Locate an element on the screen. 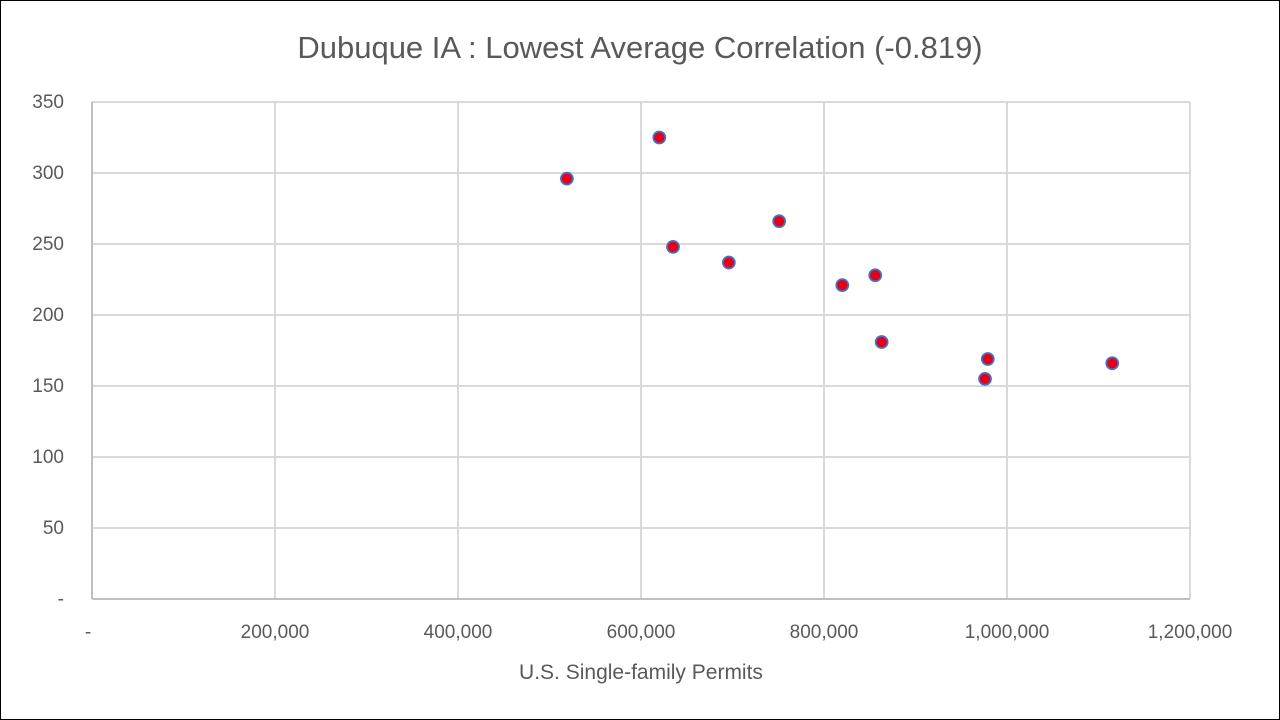 The width and height of the screenshot is (1280, 720). x-tick-label: 1,000,000 is located at coordinates (1007, 632).